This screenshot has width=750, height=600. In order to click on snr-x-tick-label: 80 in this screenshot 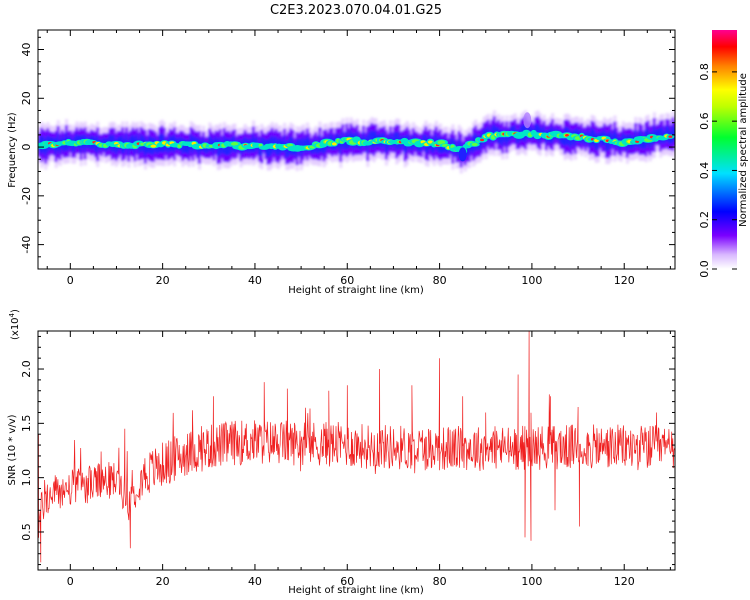, I will do `click(440, 581)`.